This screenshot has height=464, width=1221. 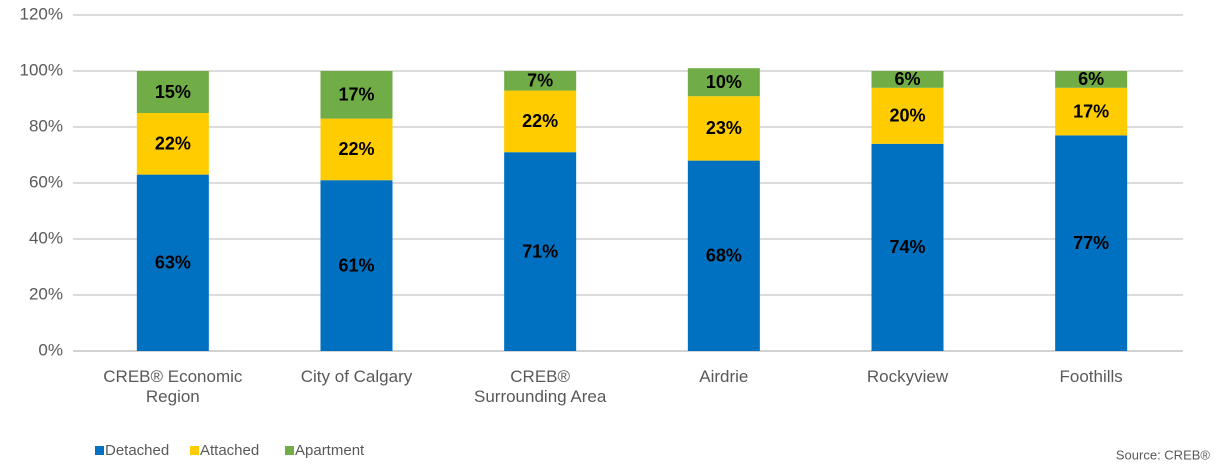 I want to click on y-tick-label: 60%, so click(x=46, y=181).